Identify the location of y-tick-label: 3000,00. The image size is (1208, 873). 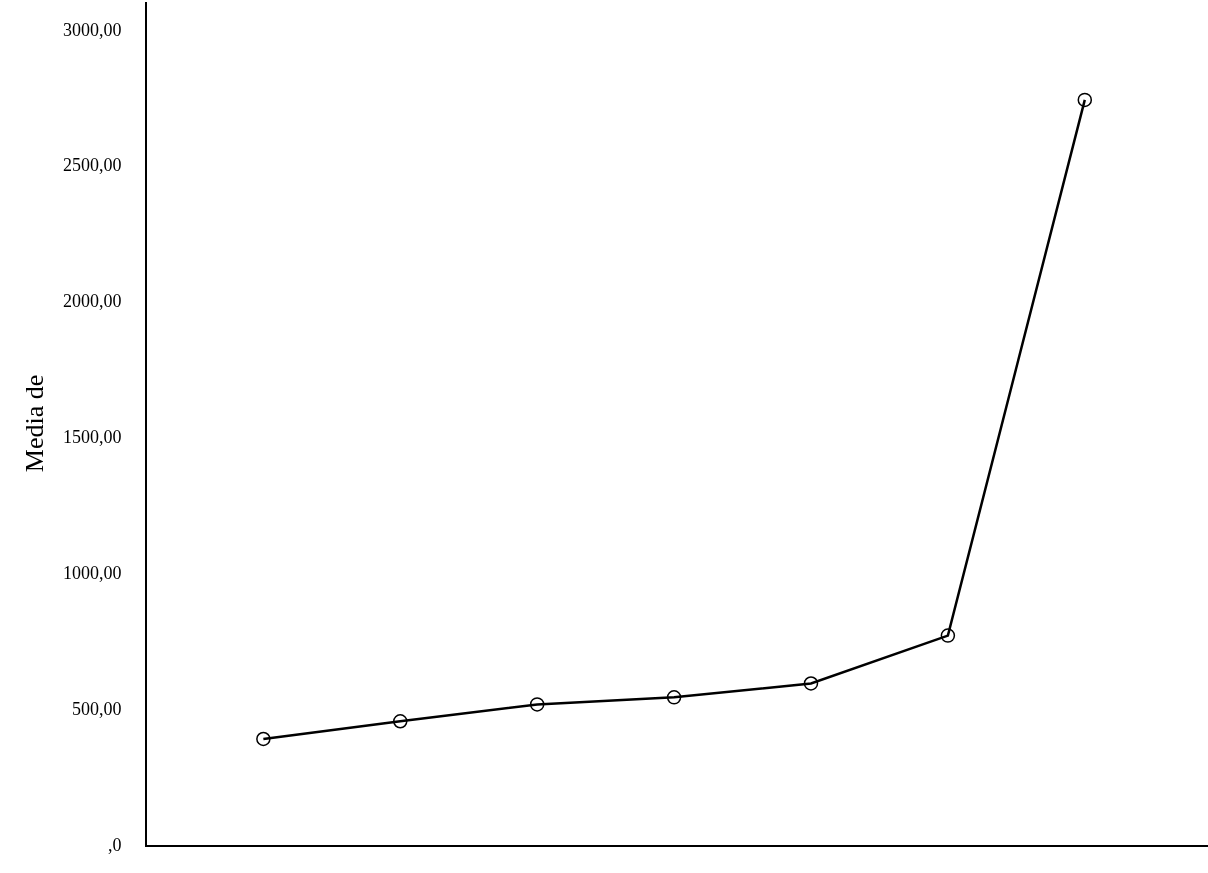
(92, 29).